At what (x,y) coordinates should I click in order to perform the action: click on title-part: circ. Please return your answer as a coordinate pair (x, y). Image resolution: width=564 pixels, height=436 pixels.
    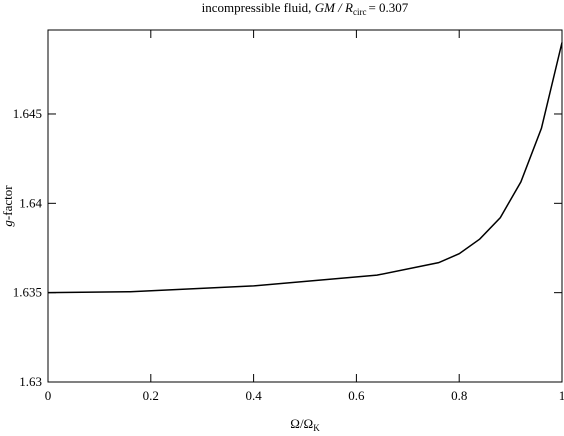
    Looking at the image, I should click on (360, 12).